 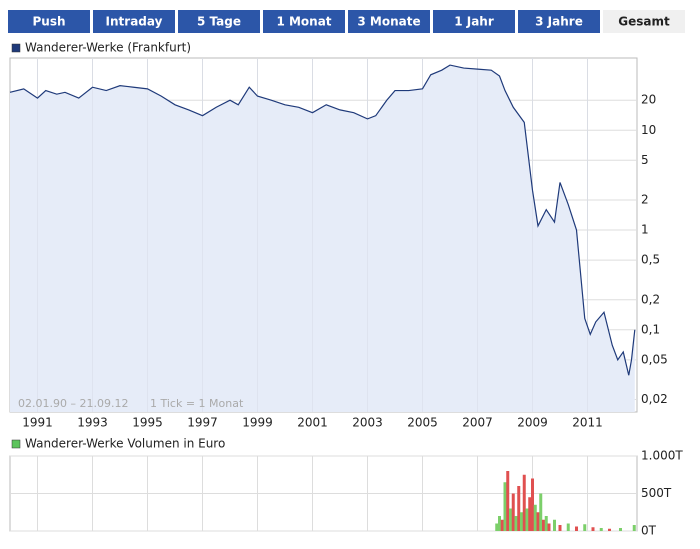 I want to click on tab-label: 3 Monate, so click(x=388, y=22).